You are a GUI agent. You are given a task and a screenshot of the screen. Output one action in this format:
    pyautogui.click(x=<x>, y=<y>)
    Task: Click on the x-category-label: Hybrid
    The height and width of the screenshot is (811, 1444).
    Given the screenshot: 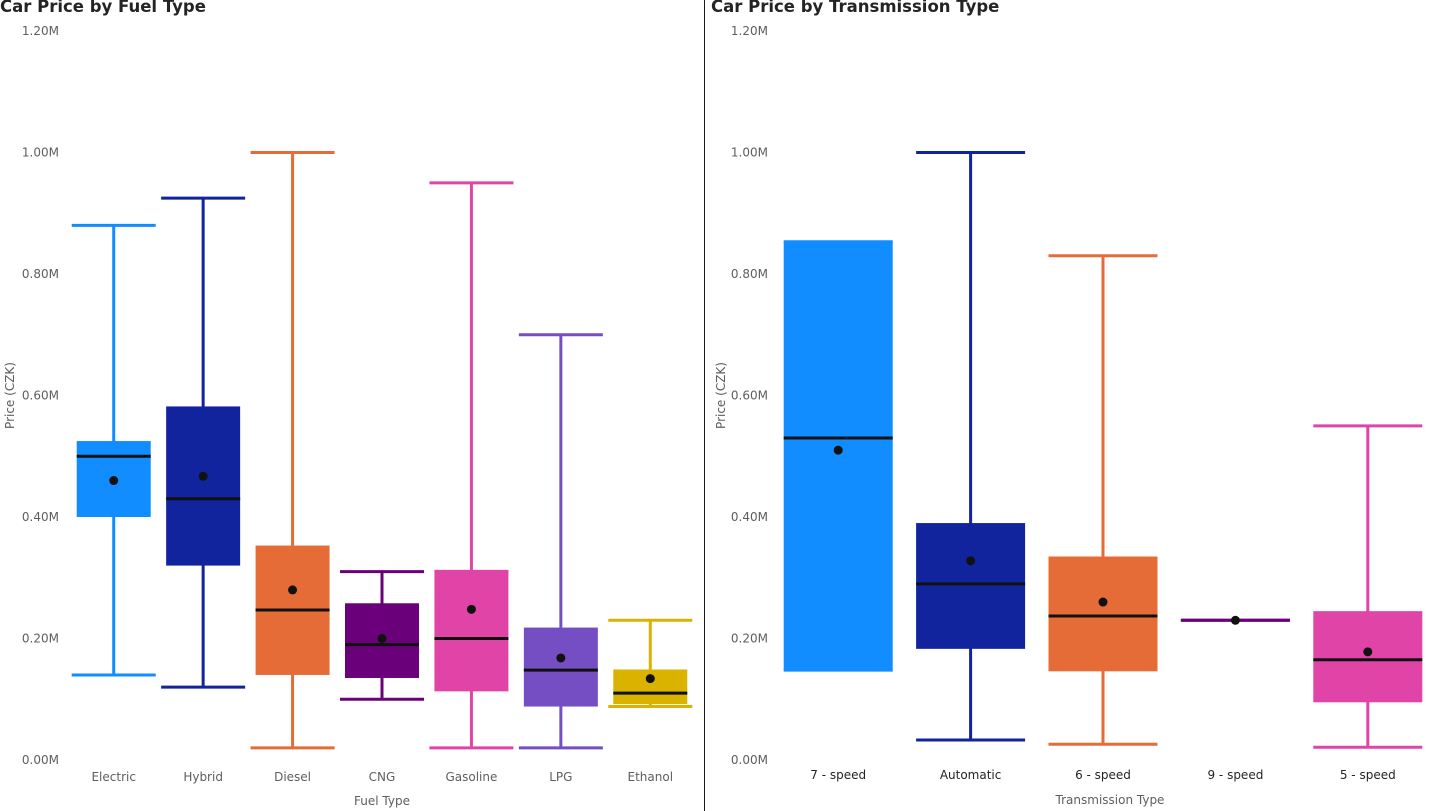 What is the action you would take?
    pyautogui.click(x=203, y=777)
    